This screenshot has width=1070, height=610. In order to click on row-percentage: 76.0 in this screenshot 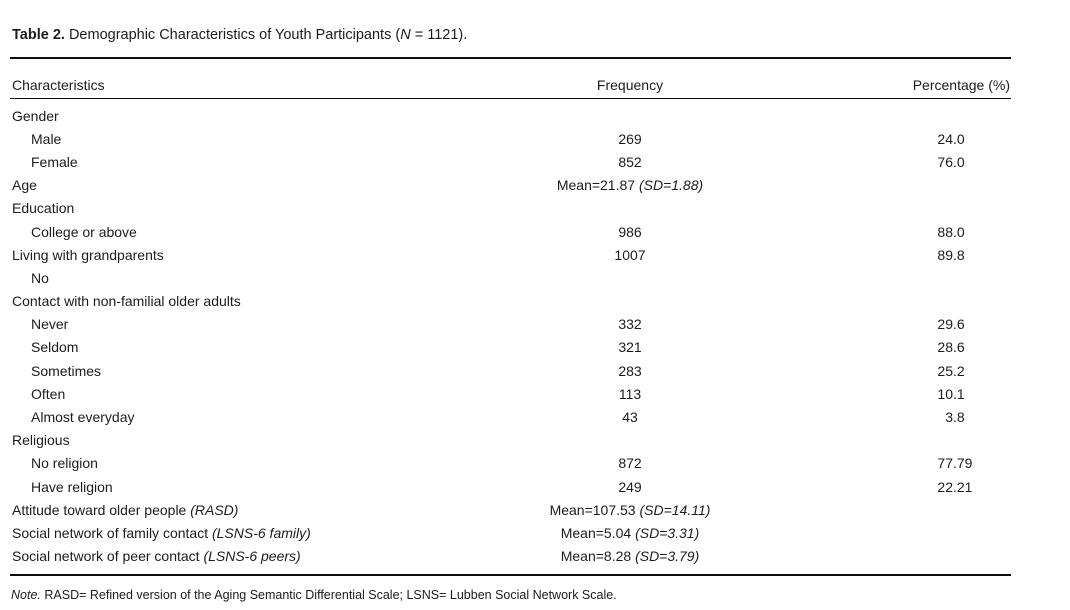, I will do `click(915, 161)`.